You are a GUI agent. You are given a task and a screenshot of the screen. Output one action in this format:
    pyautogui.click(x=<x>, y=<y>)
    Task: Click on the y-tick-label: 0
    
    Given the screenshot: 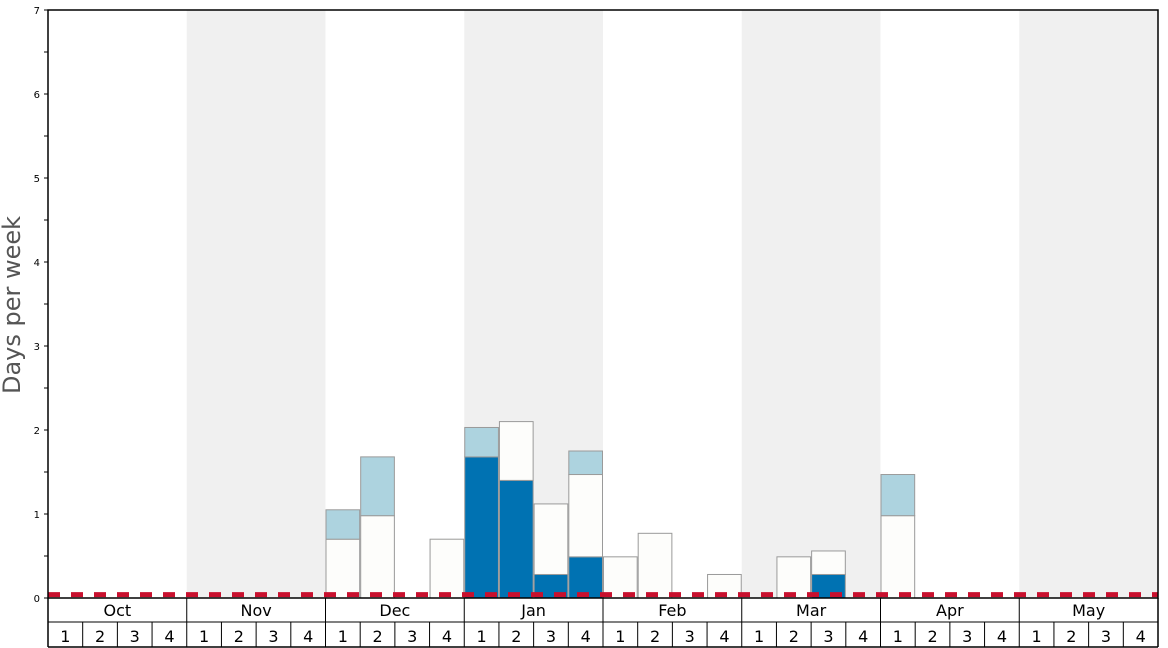 What is the action you would take?
    pyautogui.click(x=37, y=599)
    